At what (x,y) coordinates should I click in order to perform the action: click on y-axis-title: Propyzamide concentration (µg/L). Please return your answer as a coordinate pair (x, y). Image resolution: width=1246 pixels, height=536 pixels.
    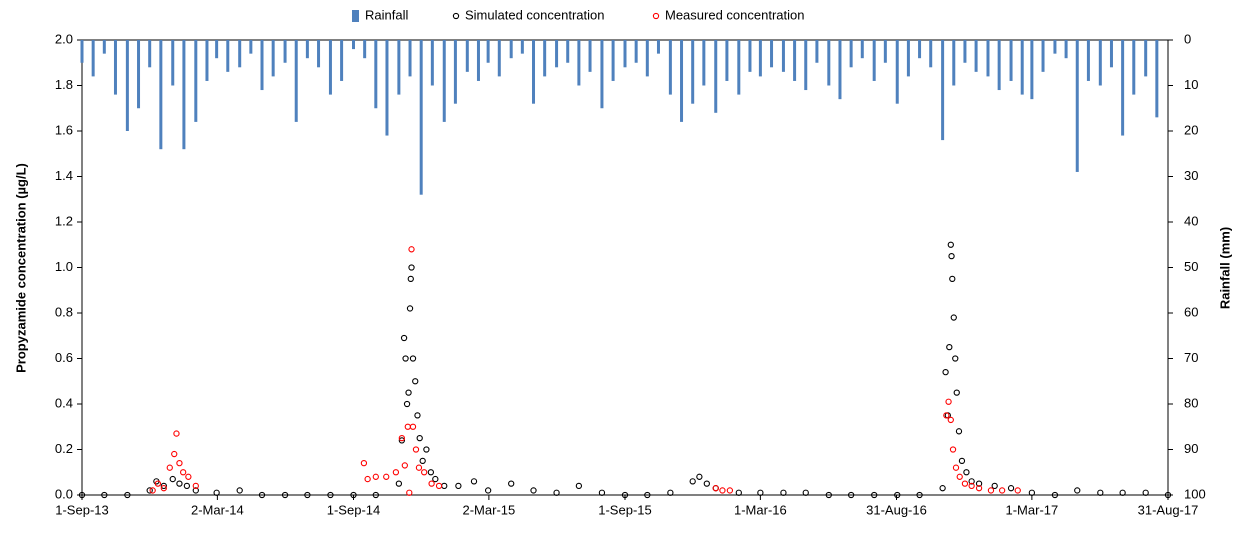
    Looking at the image, I should click on (20, 268).